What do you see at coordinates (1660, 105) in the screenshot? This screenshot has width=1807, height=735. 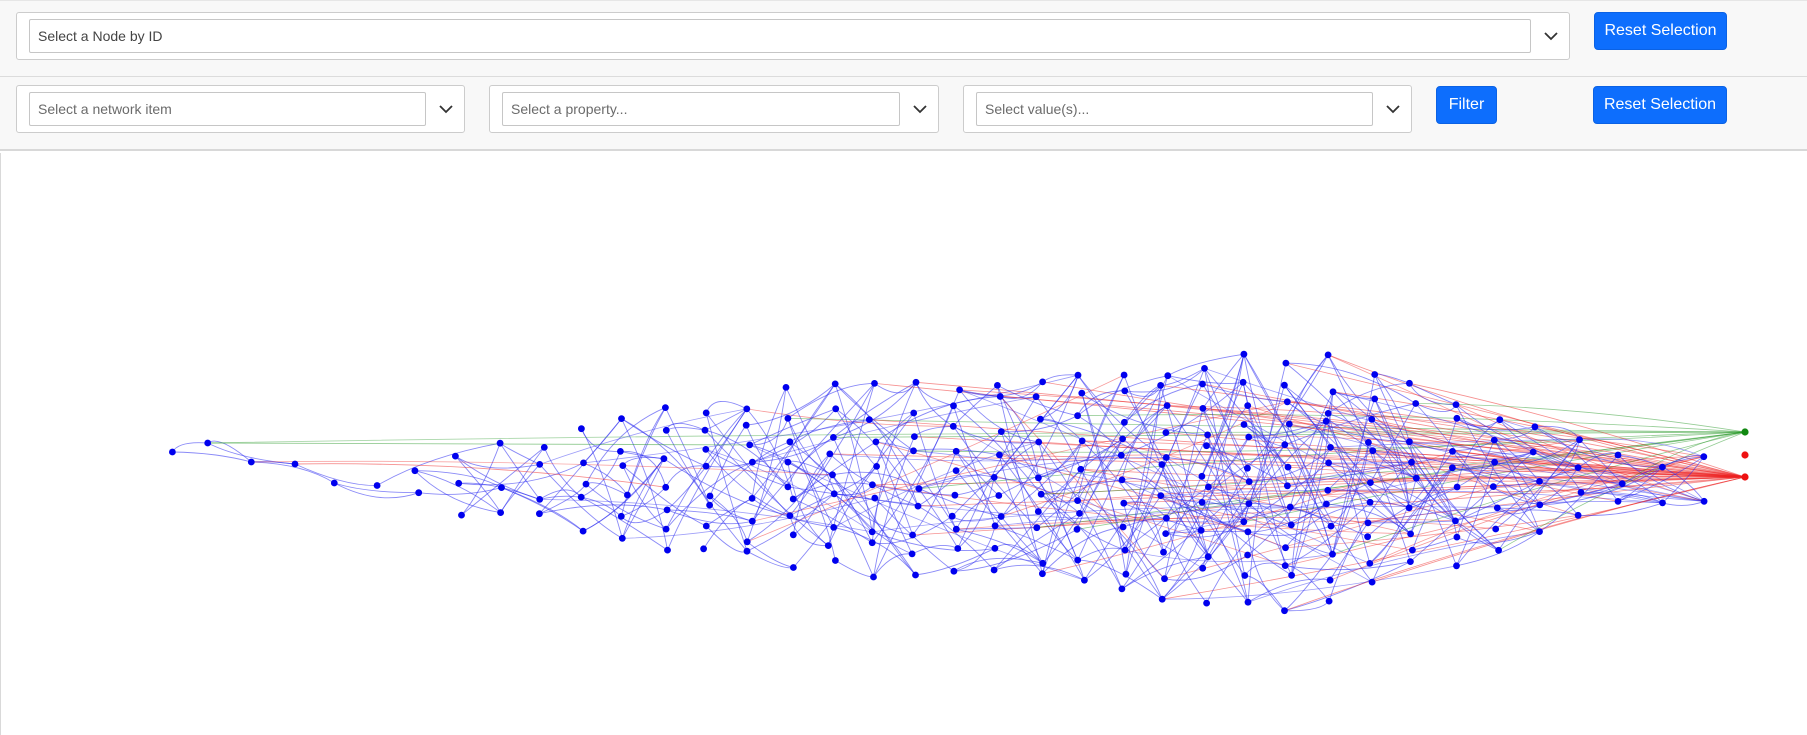 I see `reset-filter-selection-button: Reset Selection` at bounding box center [1660, 105].